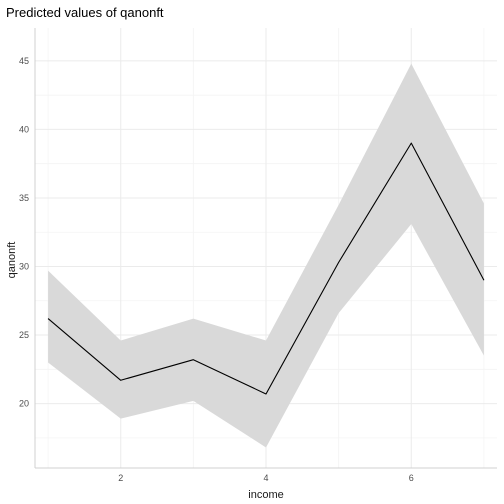 The width and height of the screenshot is (504, 504). Describe the element at coordinates (24, 232) in the screenshot. I see `y-tick-labels: 20 25 30 35 40 45` at that location.